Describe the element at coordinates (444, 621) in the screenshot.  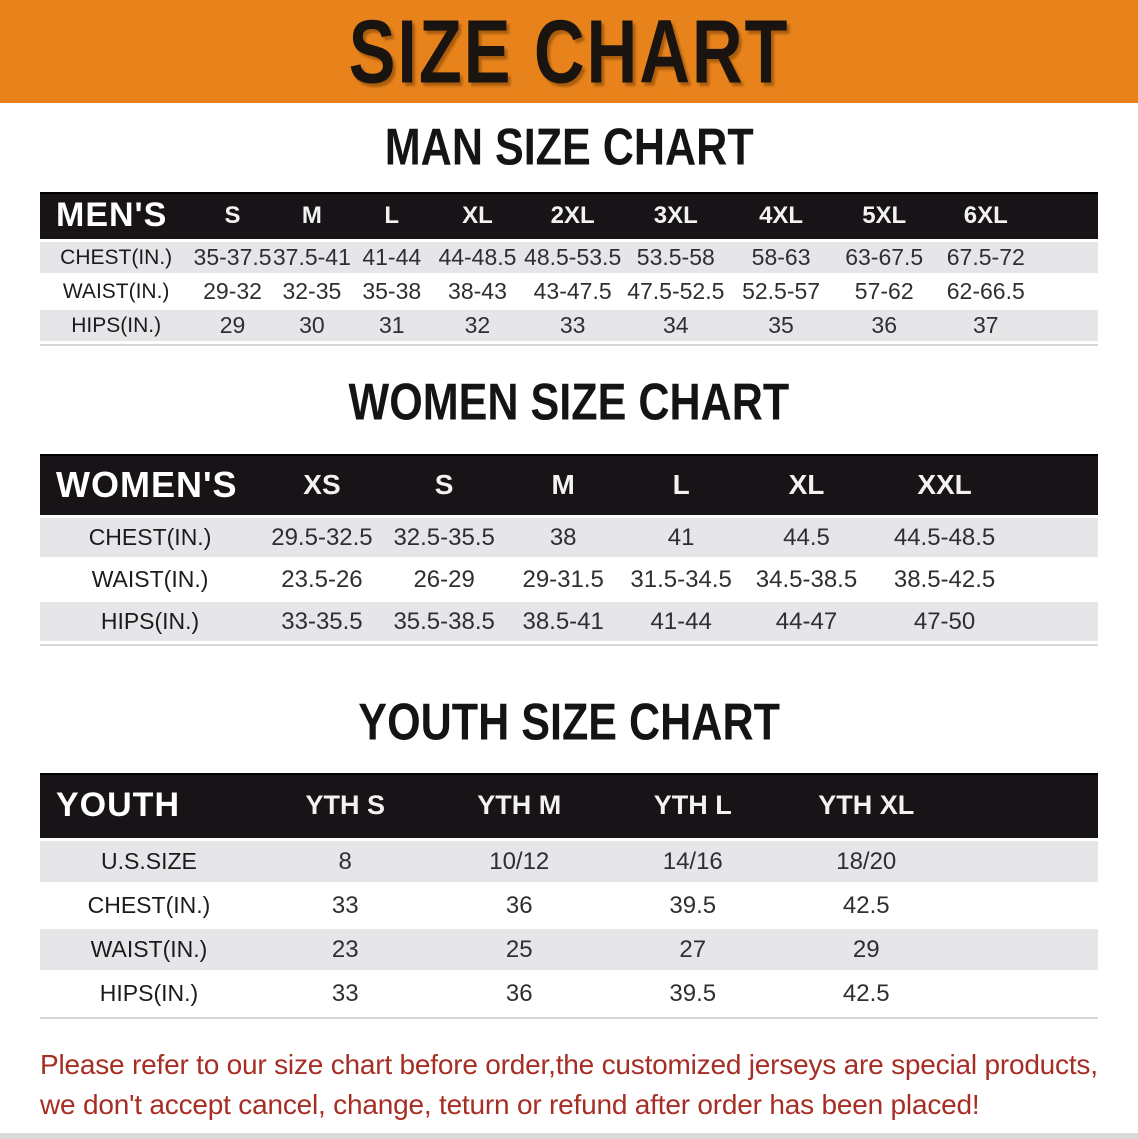
I see `value-cell: 35.5-38.5` at that location.